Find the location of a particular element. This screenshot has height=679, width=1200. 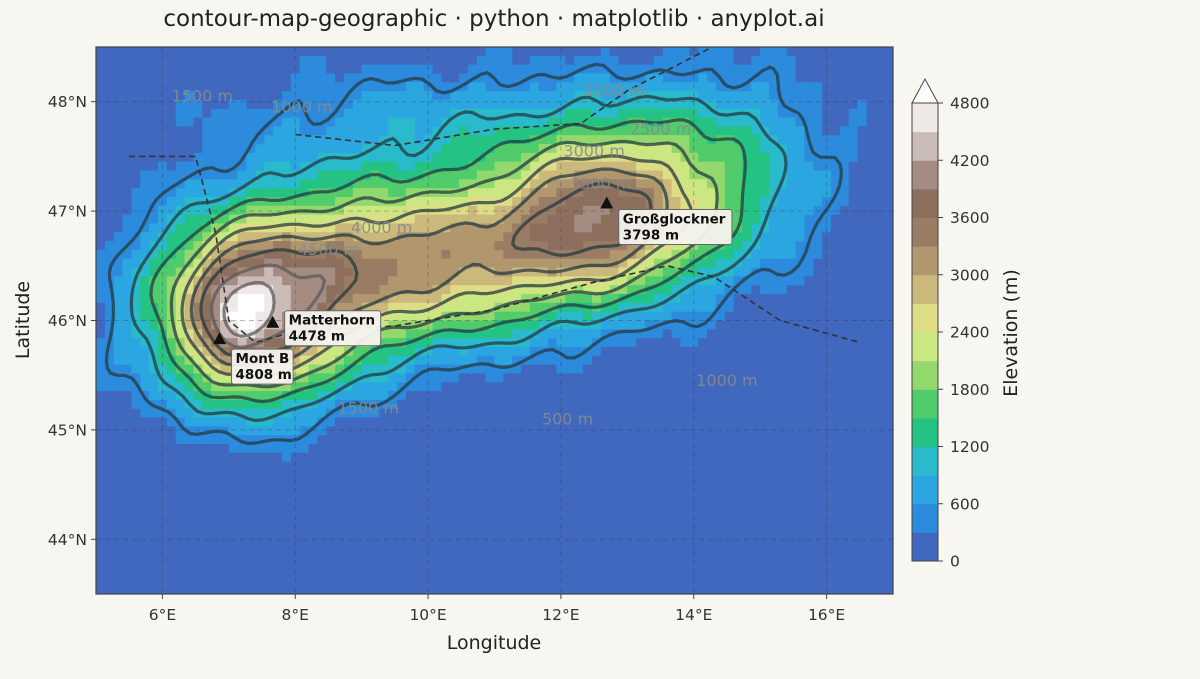

colorbar-extend-arrow is located at coordinates (925, 91).